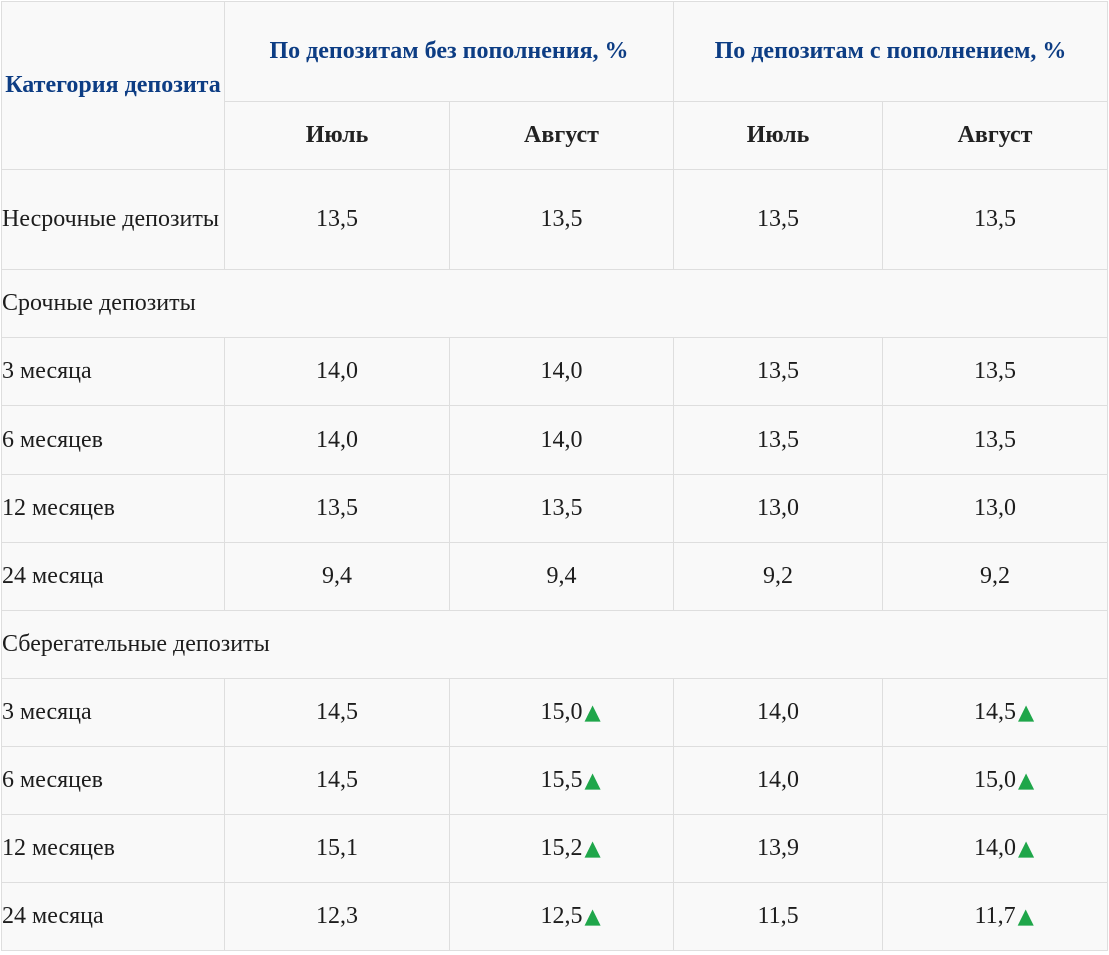 Image resolution: width=1109 pixels, height=955 pixels. I want to click on section-label-term: Срочные депозиты, so click(554, 303).